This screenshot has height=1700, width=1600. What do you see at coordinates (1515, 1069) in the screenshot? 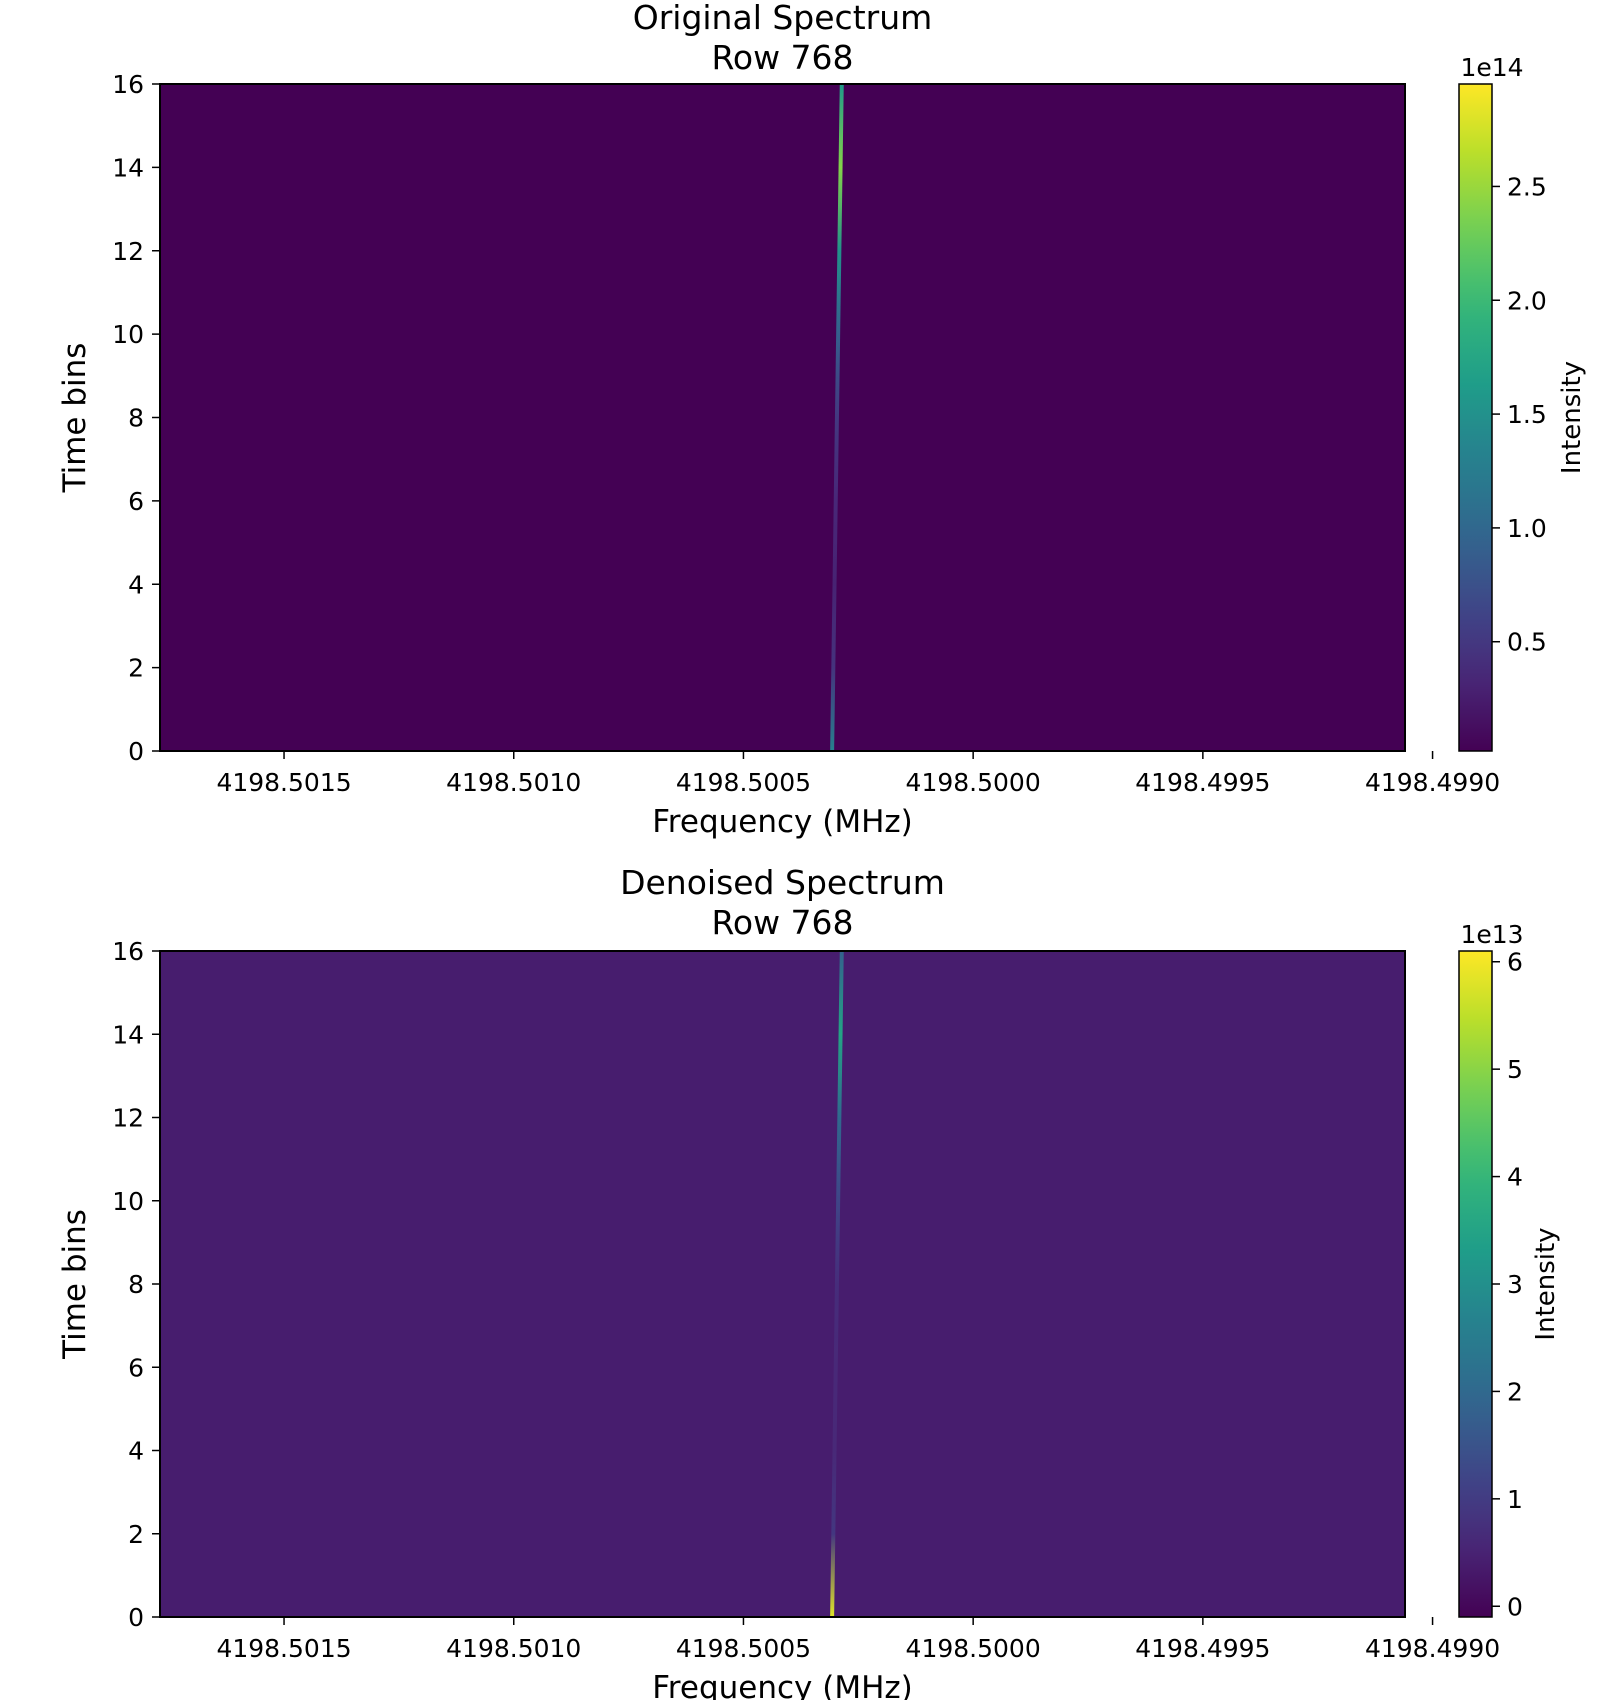
I see `colorbar-tick-label: 5` at bounding box center [1515, 1069].